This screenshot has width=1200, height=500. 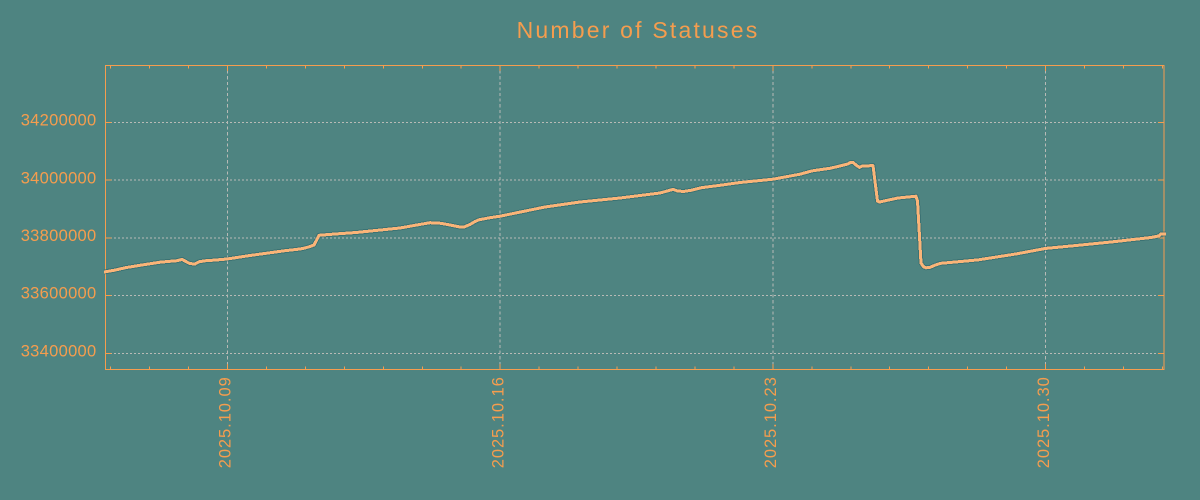 I want to click on svg-text: 2025.10.23, so click(x=771, y=422).